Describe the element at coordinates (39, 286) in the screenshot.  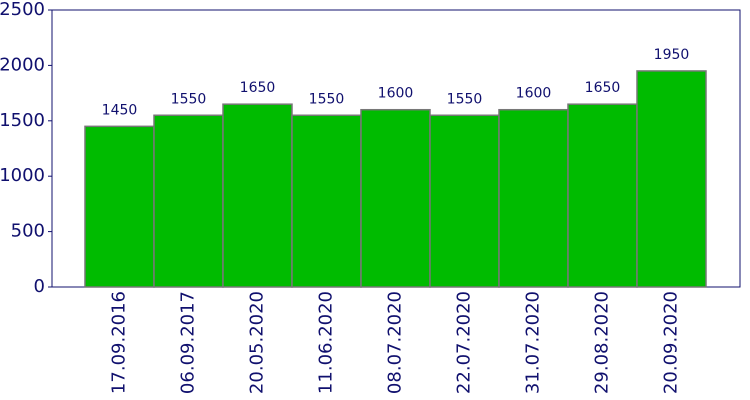
I see `y-tick-label: 0` at that location.